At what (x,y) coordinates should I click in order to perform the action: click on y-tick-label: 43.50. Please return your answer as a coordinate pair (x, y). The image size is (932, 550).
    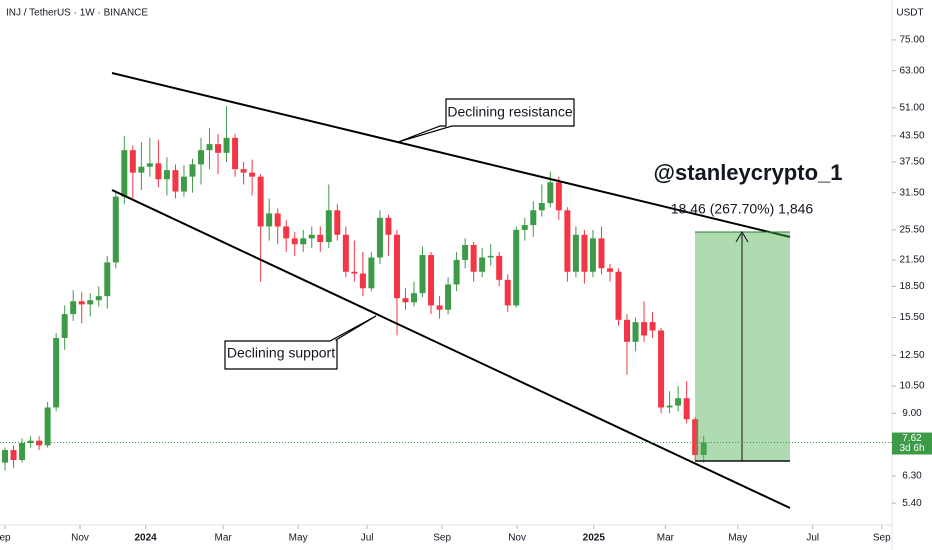
    Looking at the image, I should click on (911, 135).